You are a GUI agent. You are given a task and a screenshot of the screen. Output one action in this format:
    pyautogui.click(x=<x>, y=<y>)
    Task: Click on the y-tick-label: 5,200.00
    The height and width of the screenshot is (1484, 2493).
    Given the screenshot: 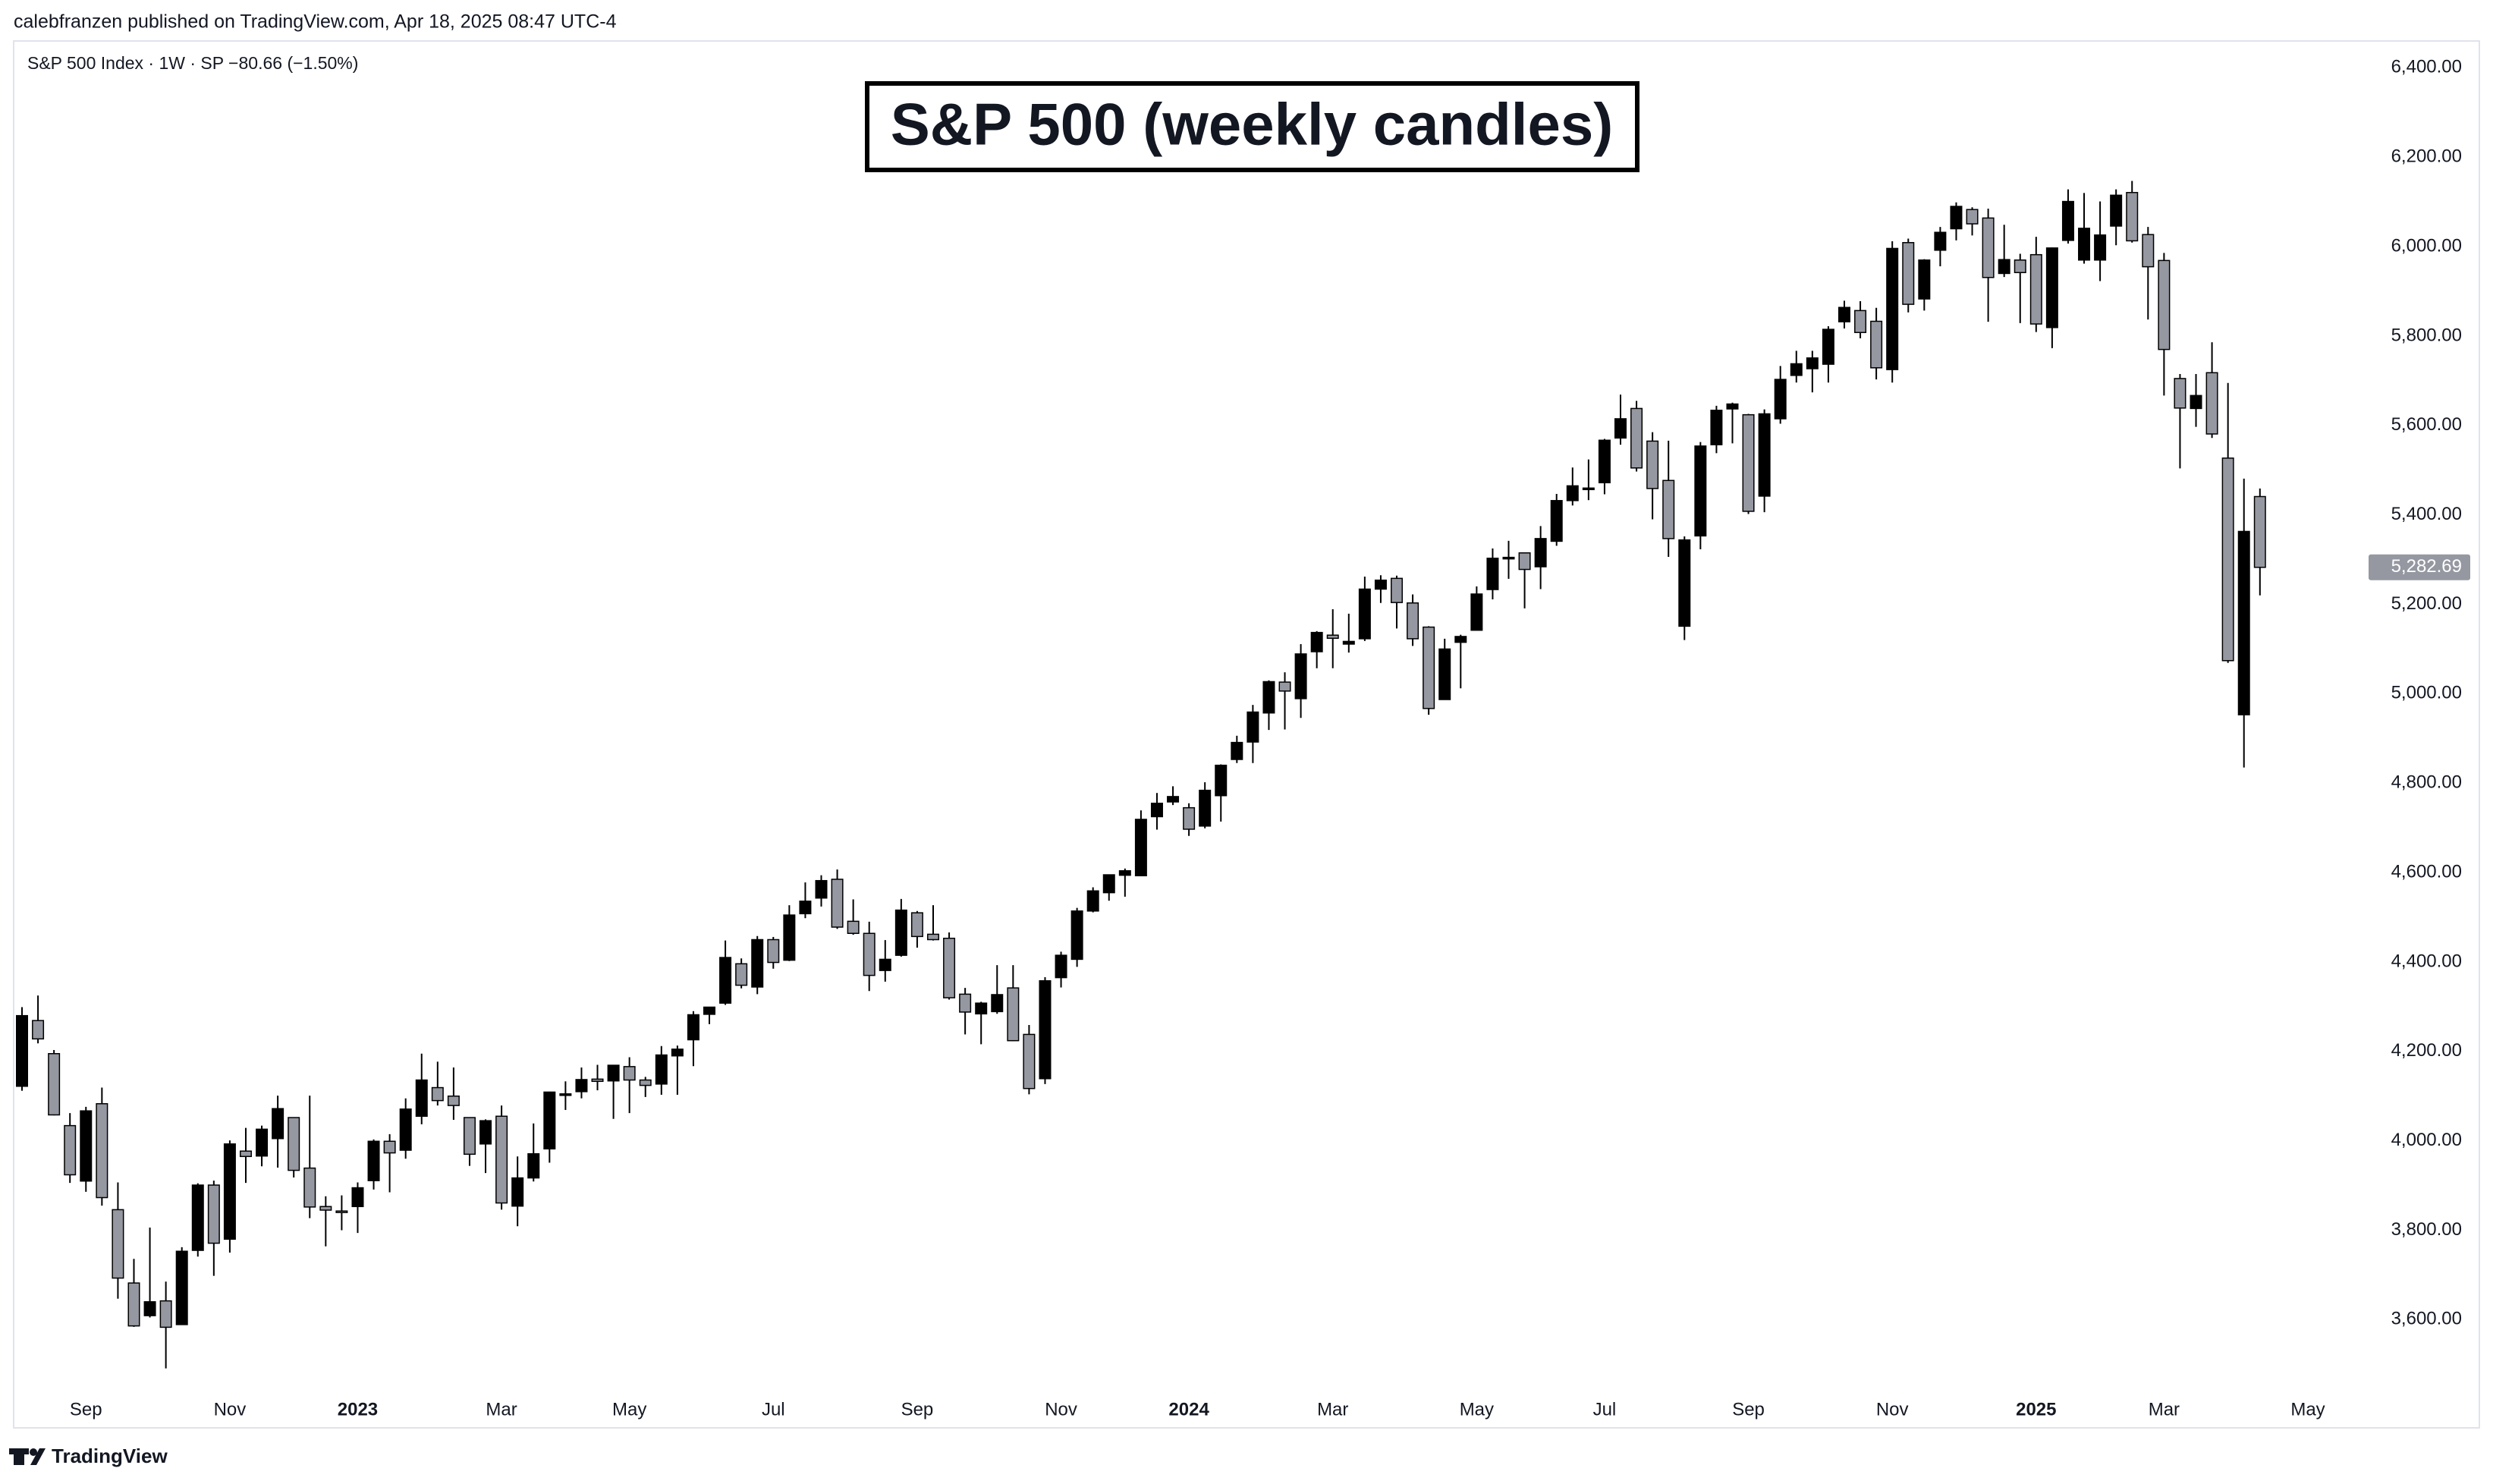 What is the action you would take?
    pyautogui.click(x=2426, y=603)
    